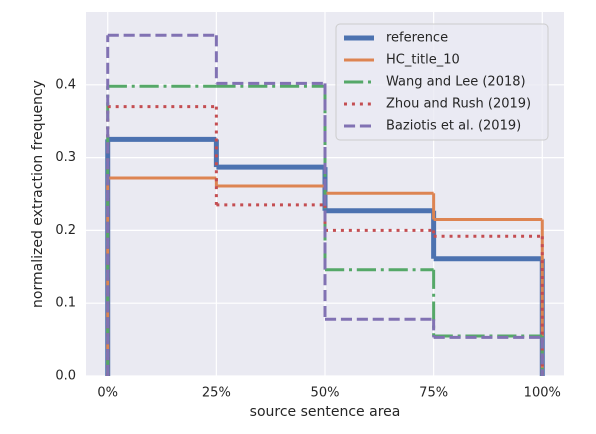 This screenshot has height=434, width=596. What do you see at coordinates (423, 60) in the screenshot?
I see `legend-label: HC_title_10` at bounding box center [423, 60].